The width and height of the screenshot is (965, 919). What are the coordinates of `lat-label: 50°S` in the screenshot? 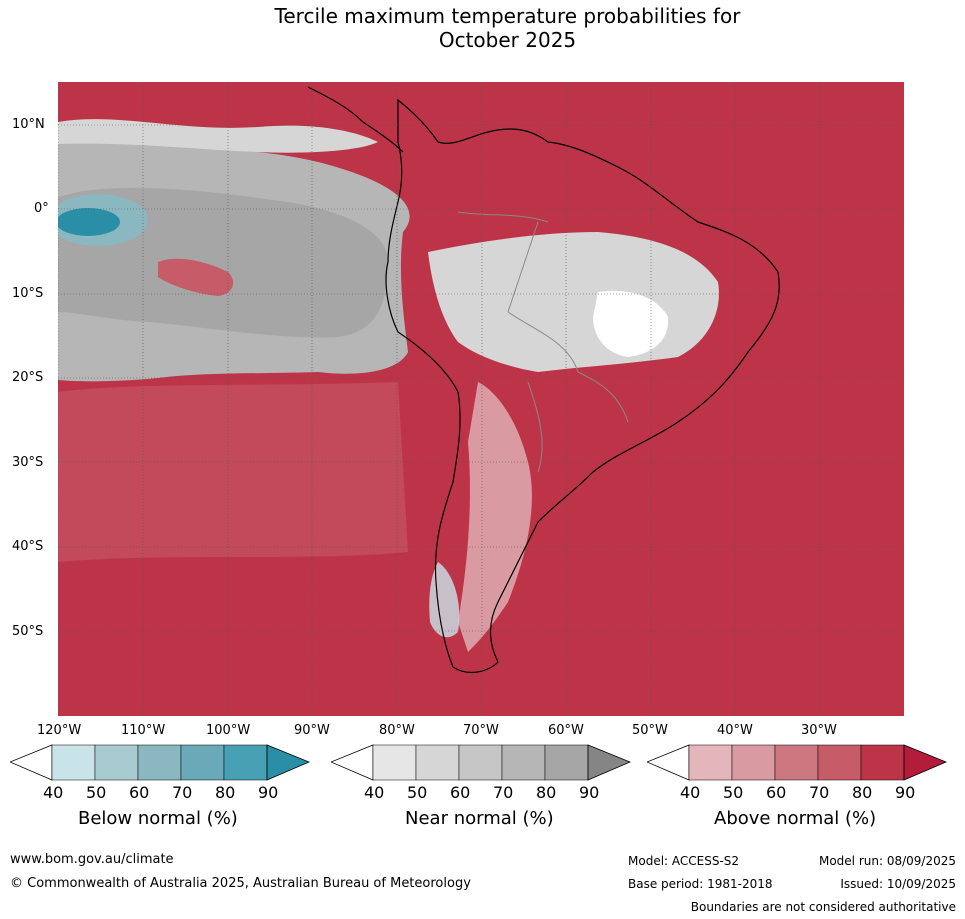 It's located at (28, 631).